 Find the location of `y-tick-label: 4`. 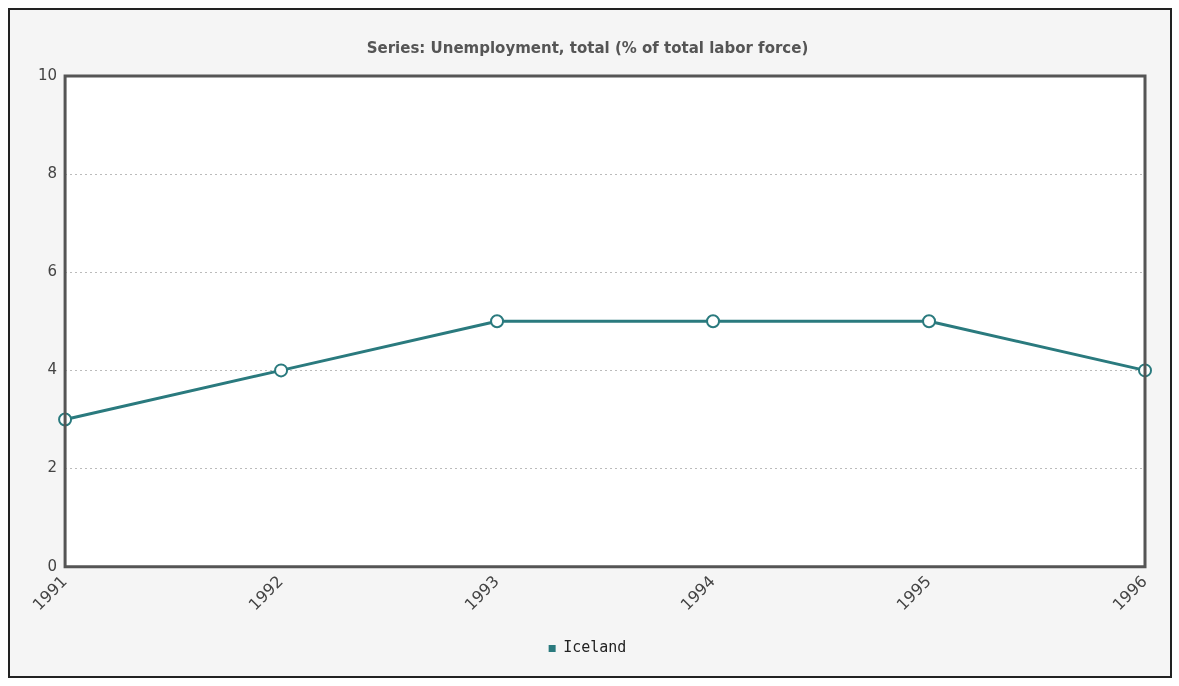

y-tick-label: 4 is located at coordinates (52, 369).